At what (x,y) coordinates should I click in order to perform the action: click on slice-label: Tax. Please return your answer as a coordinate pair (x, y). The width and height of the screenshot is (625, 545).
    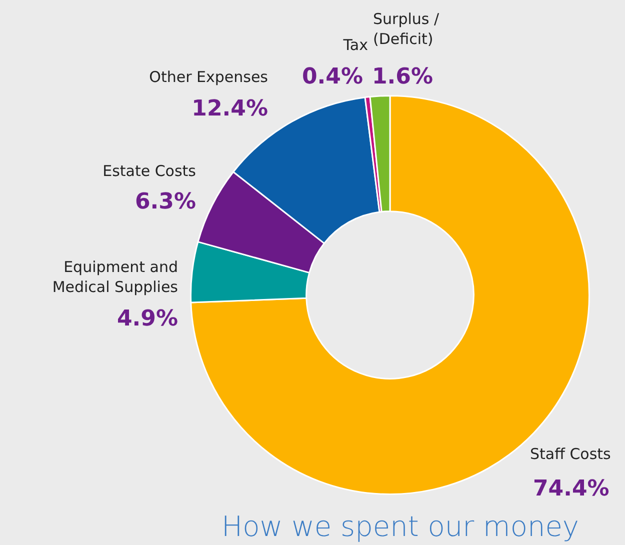
    Looking at the image, I should click on (355, 45).